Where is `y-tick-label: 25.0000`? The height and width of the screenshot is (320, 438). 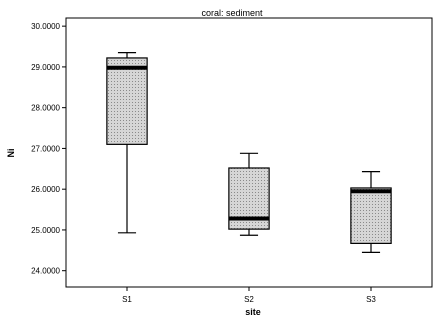 y-tick-label: 25.0000 is located at coordinates (45, 230).